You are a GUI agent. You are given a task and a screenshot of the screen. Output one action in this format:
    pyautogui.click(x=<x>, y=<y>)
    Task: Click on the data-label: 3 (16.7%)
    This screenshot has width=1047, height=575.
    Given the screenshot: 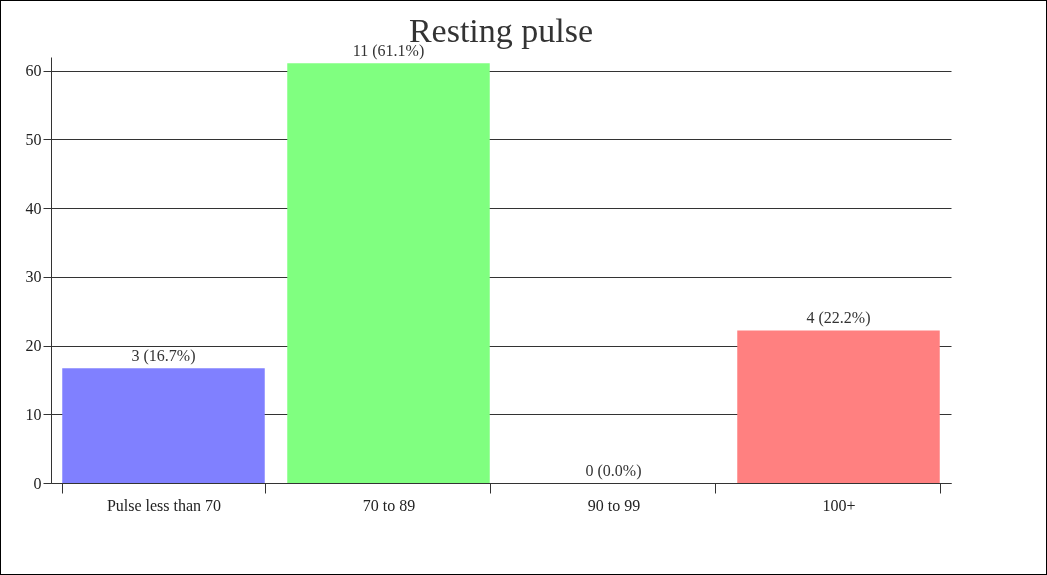 What is the action you would take?
    pyautogui.click(x=163, y=356)
    